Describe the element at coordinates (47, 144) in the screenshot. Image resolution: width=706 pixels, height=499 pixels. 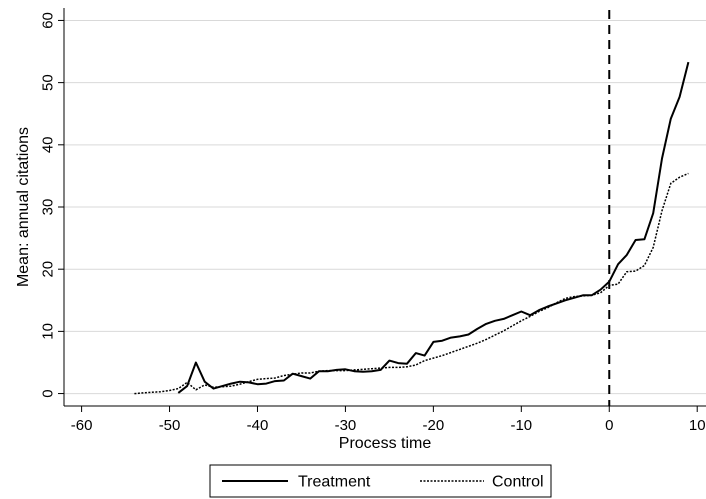
I see `y-tick-label: 40` at that location.